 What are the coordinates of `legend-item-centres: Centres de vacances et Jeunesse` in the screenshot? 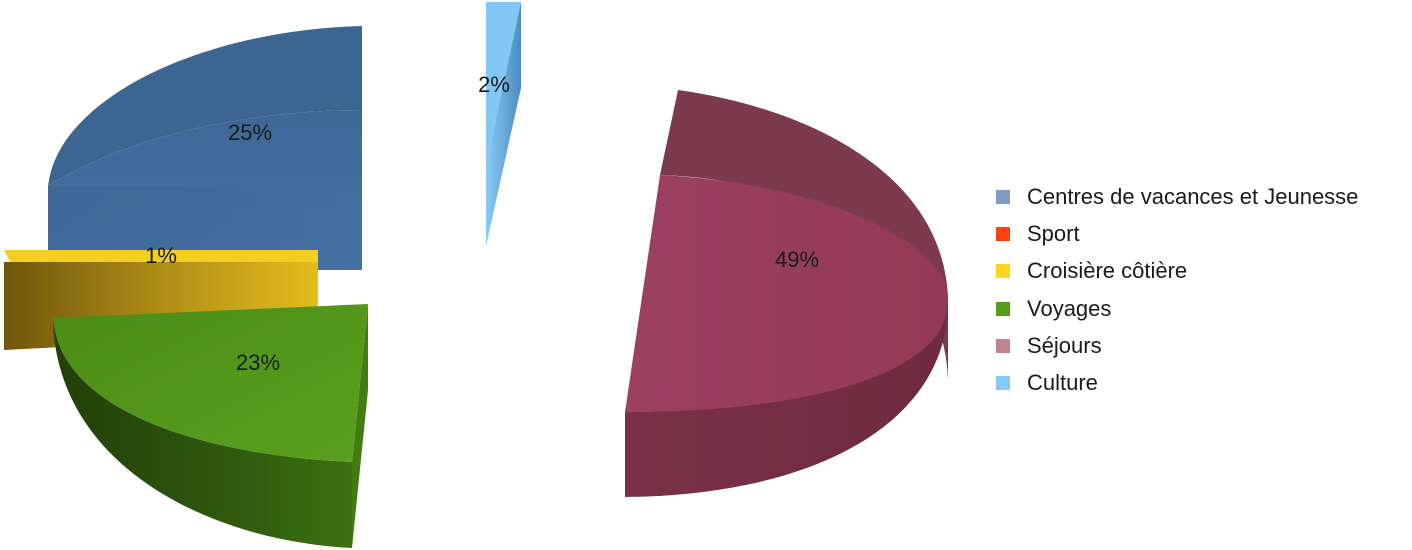 It's located at (1177, 196).